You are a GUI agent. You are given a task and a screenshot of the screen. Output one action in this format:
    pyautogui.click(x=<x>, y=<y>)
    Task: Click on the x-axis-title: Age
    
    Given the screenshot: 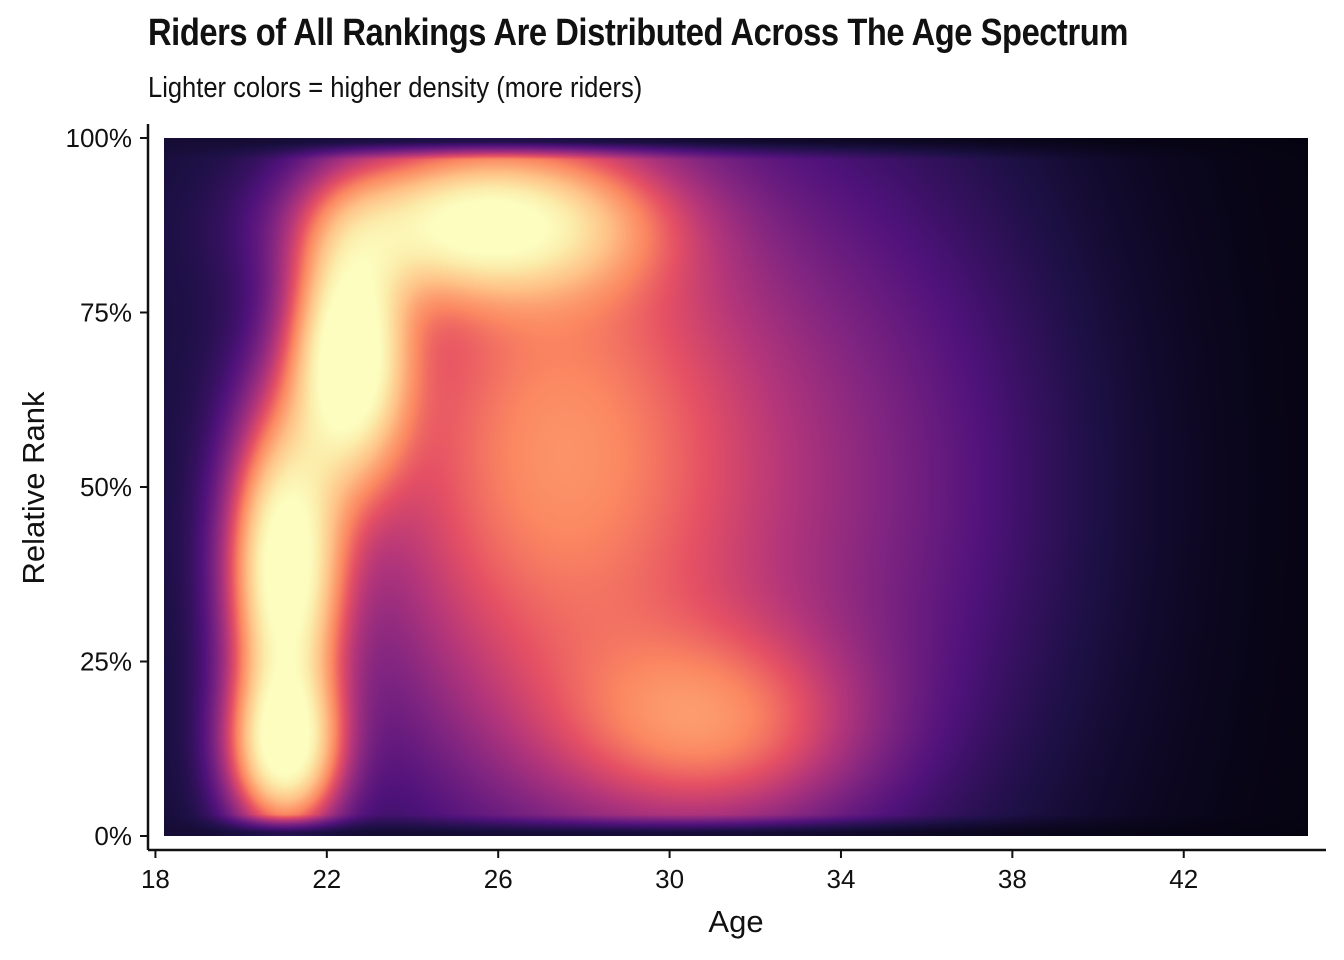 What is the action you would take?
    pyautogui.click(x=735, y=921)
    